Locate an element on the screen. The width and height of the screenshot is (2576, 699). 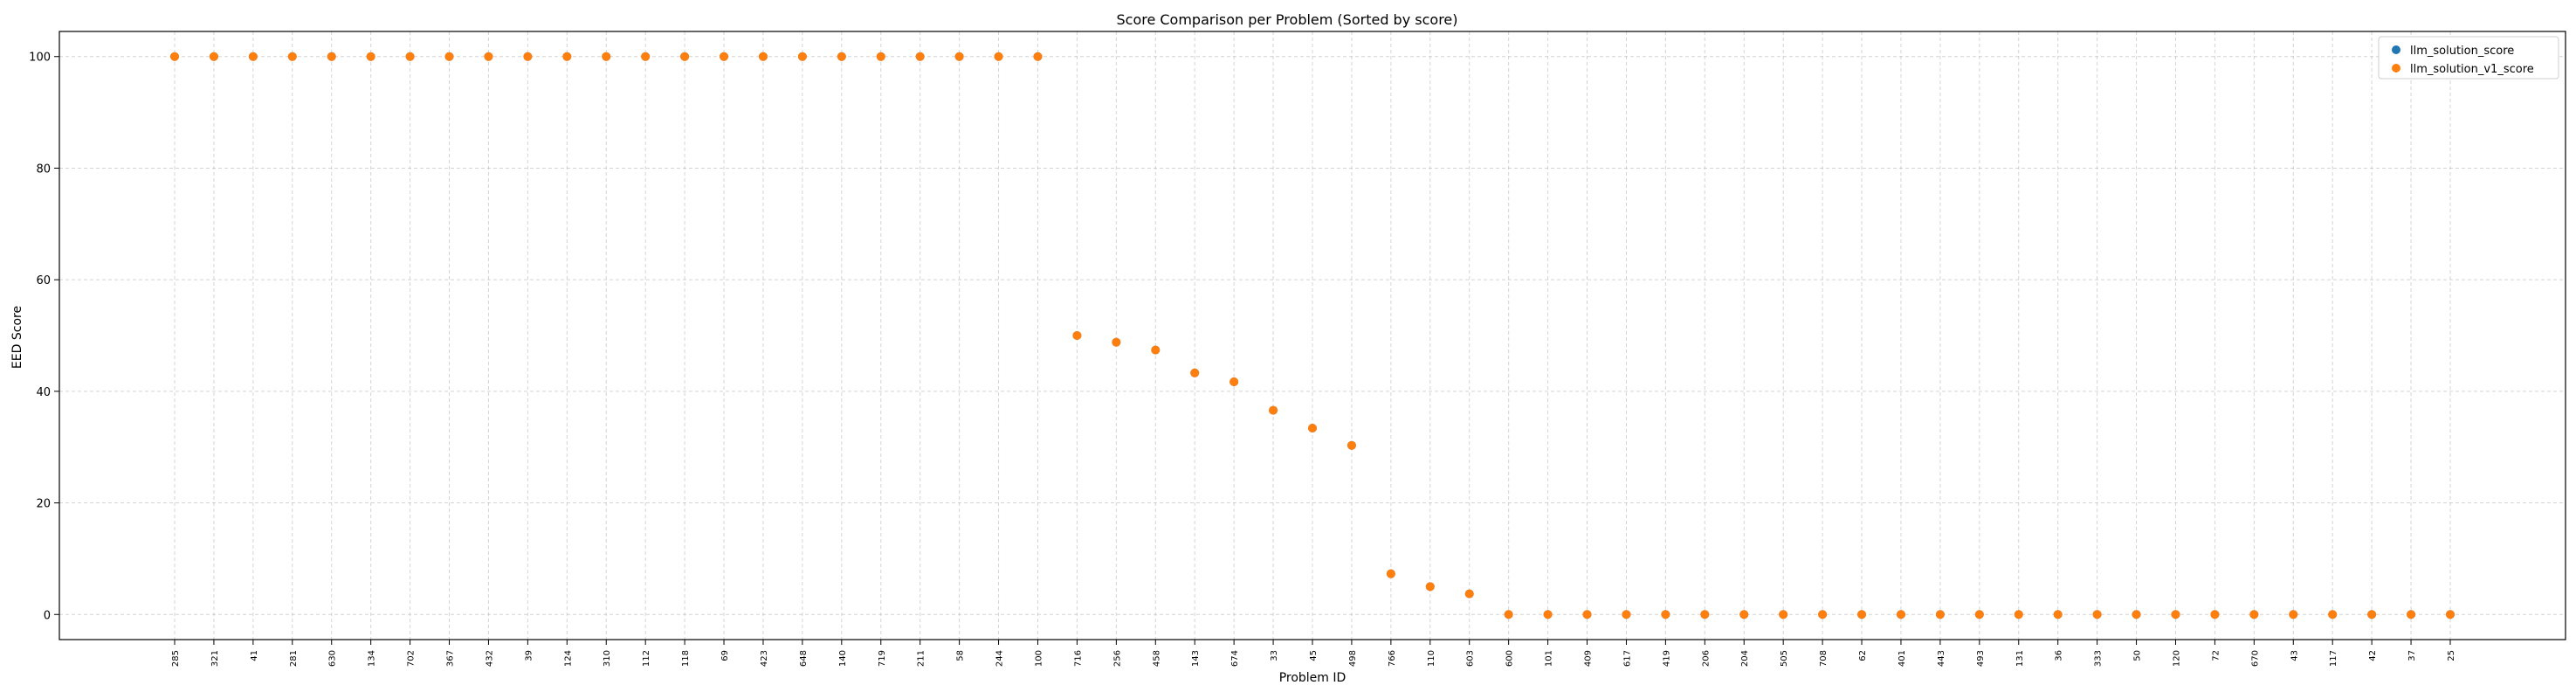
y-tick-label: 40 is located at coordinates (43, 393).